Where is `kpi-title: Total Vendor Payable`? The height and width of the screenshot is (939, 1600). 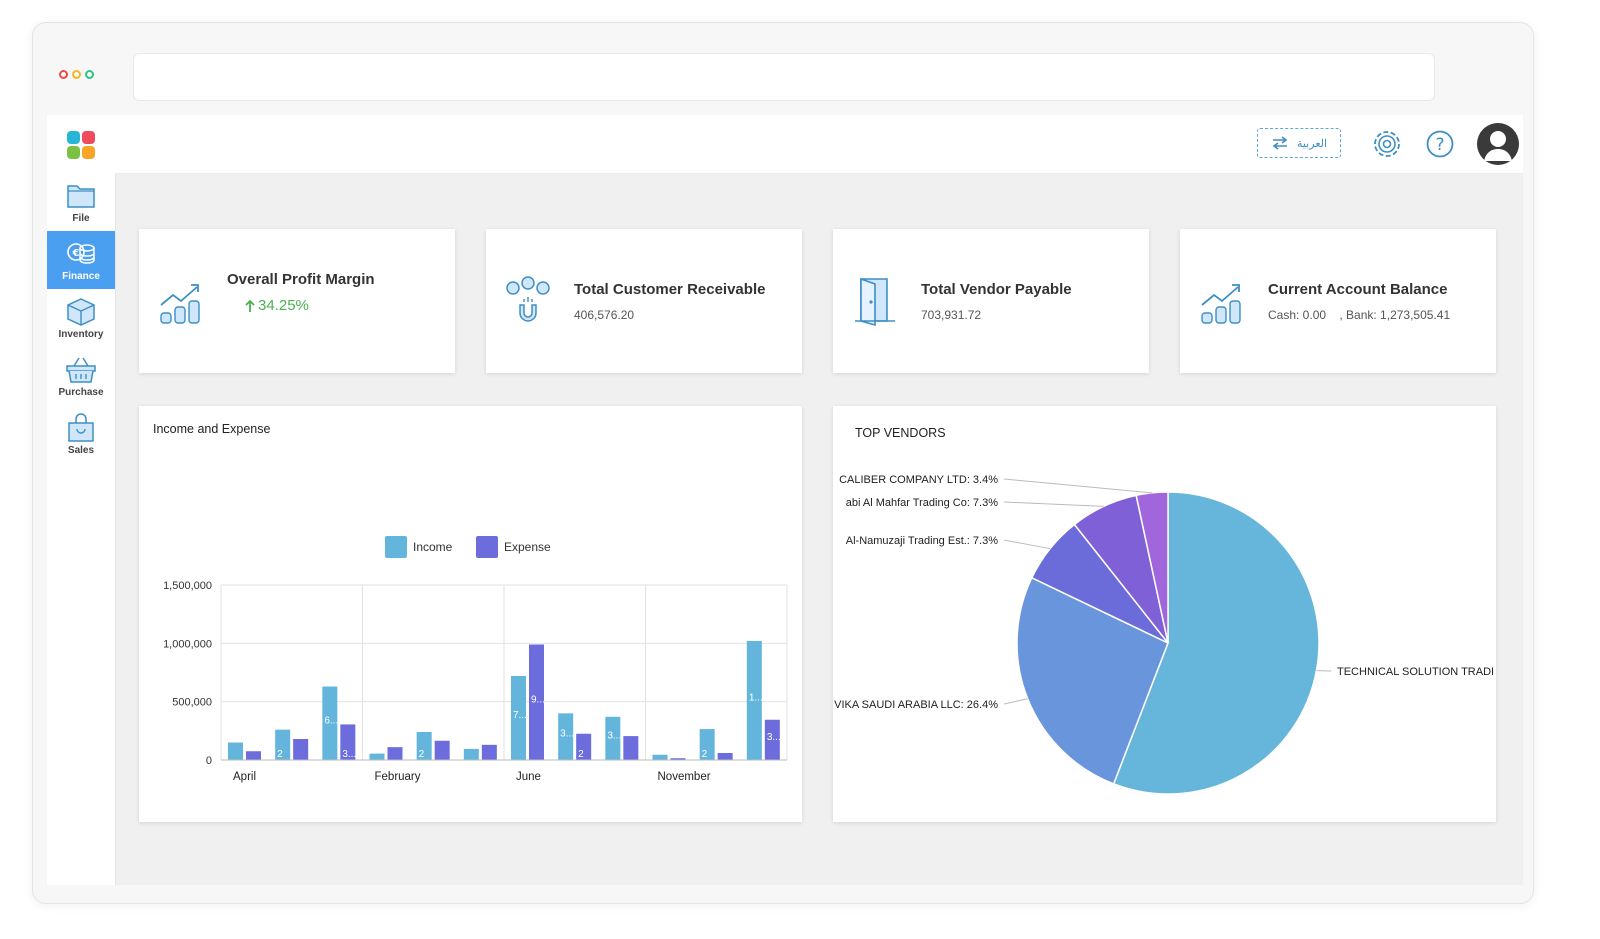
kpi-title: Total Vendor Payable is located at coordinates (996, 289).